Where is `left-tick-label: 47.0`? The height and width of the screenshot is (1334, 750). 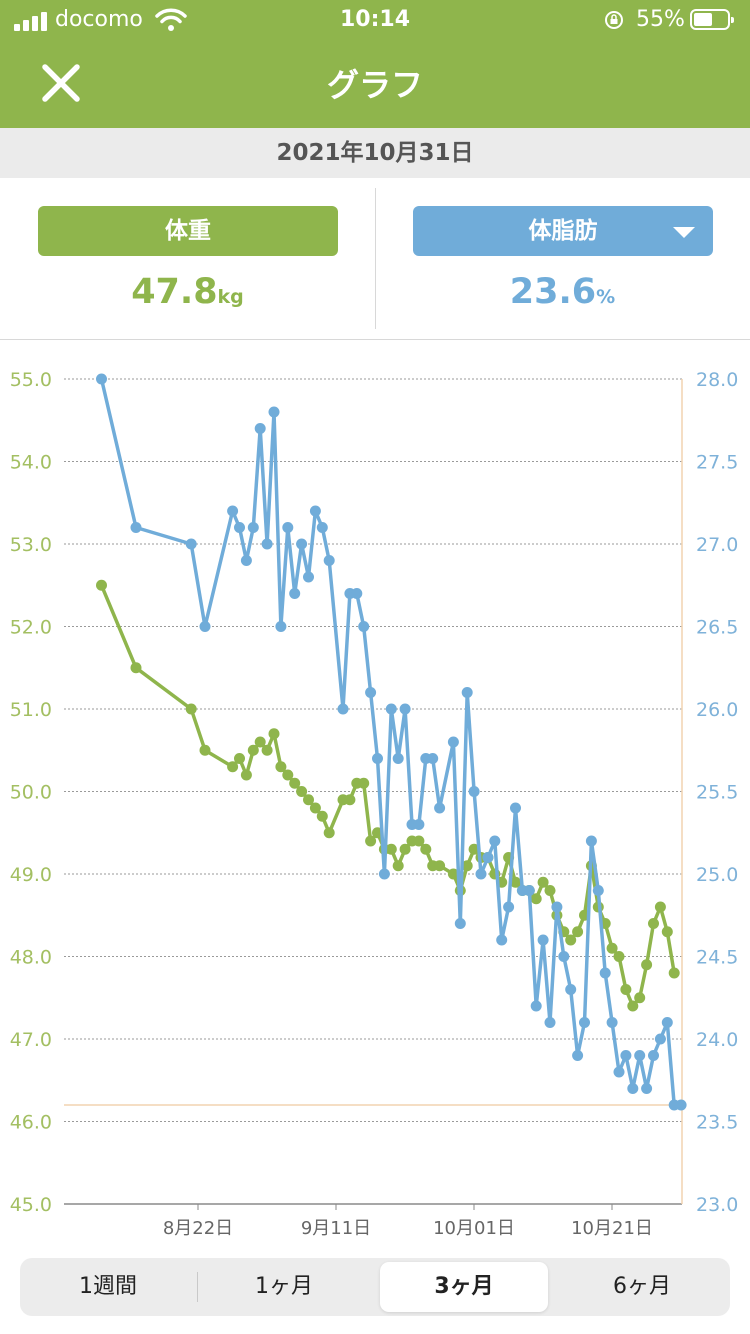 left-tick-label: 47.0 is located at coordinates (31, 1040).